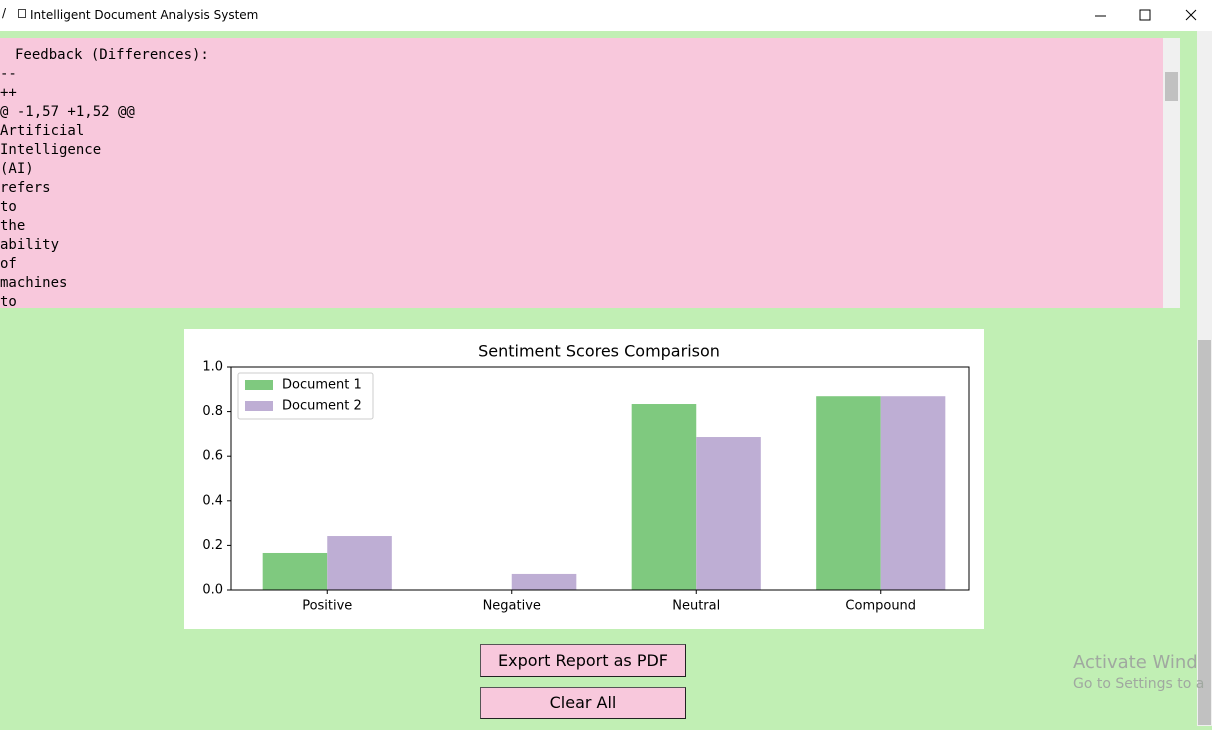 This screenshot has width=1212, height=730. I want to click on legend-label: Document 1, so click(322, 385).